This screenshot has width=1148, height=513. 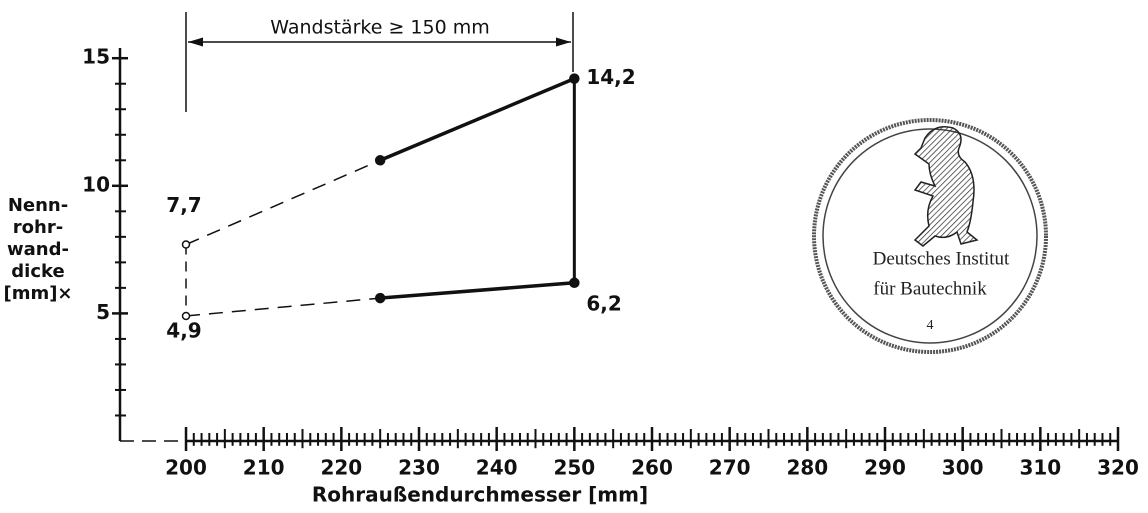 I want to click on stamp: Deutsches Institut für Bautechnik 4, so click(x=930, y=236).